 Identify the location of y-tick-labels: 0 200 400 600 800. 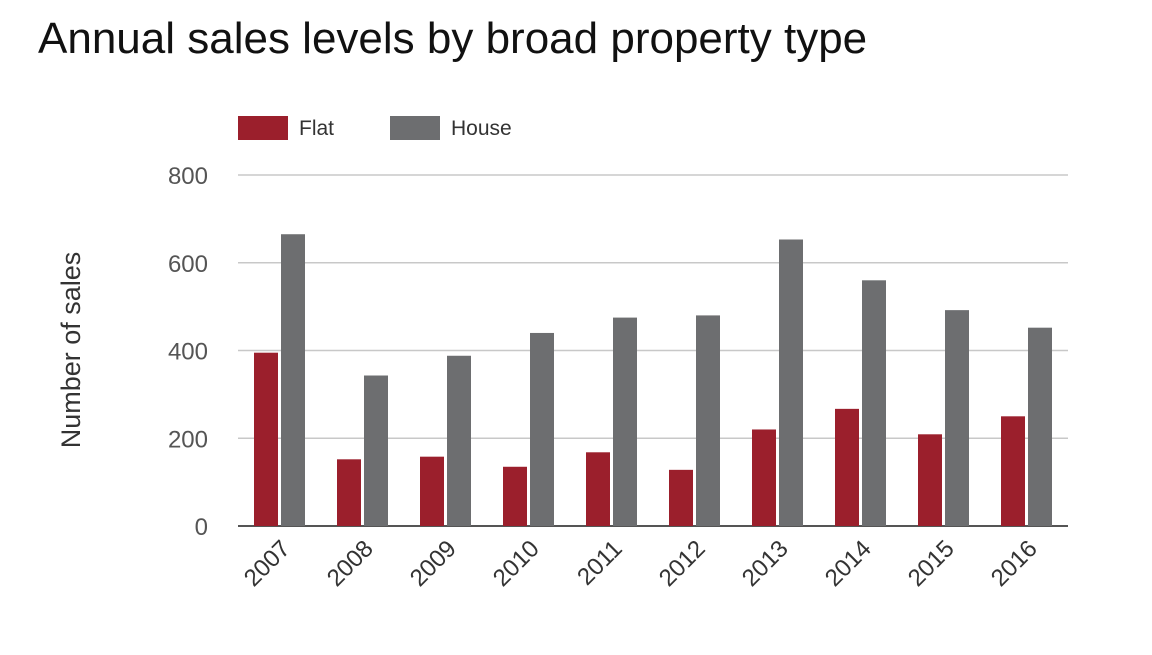
(188, 352).